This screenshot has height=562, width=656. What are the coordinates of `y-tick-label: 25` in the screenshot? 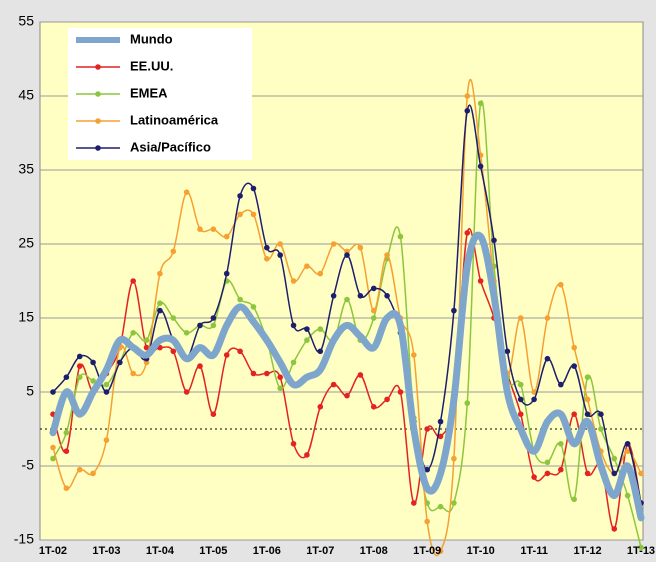 It's located at (26, 243).